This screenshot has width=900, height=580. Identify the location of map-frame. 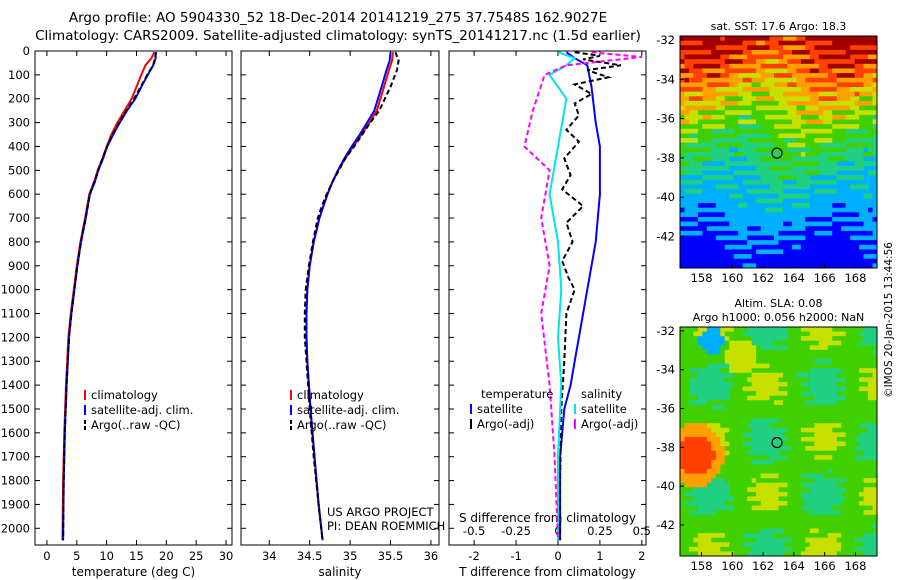
(778, 441).